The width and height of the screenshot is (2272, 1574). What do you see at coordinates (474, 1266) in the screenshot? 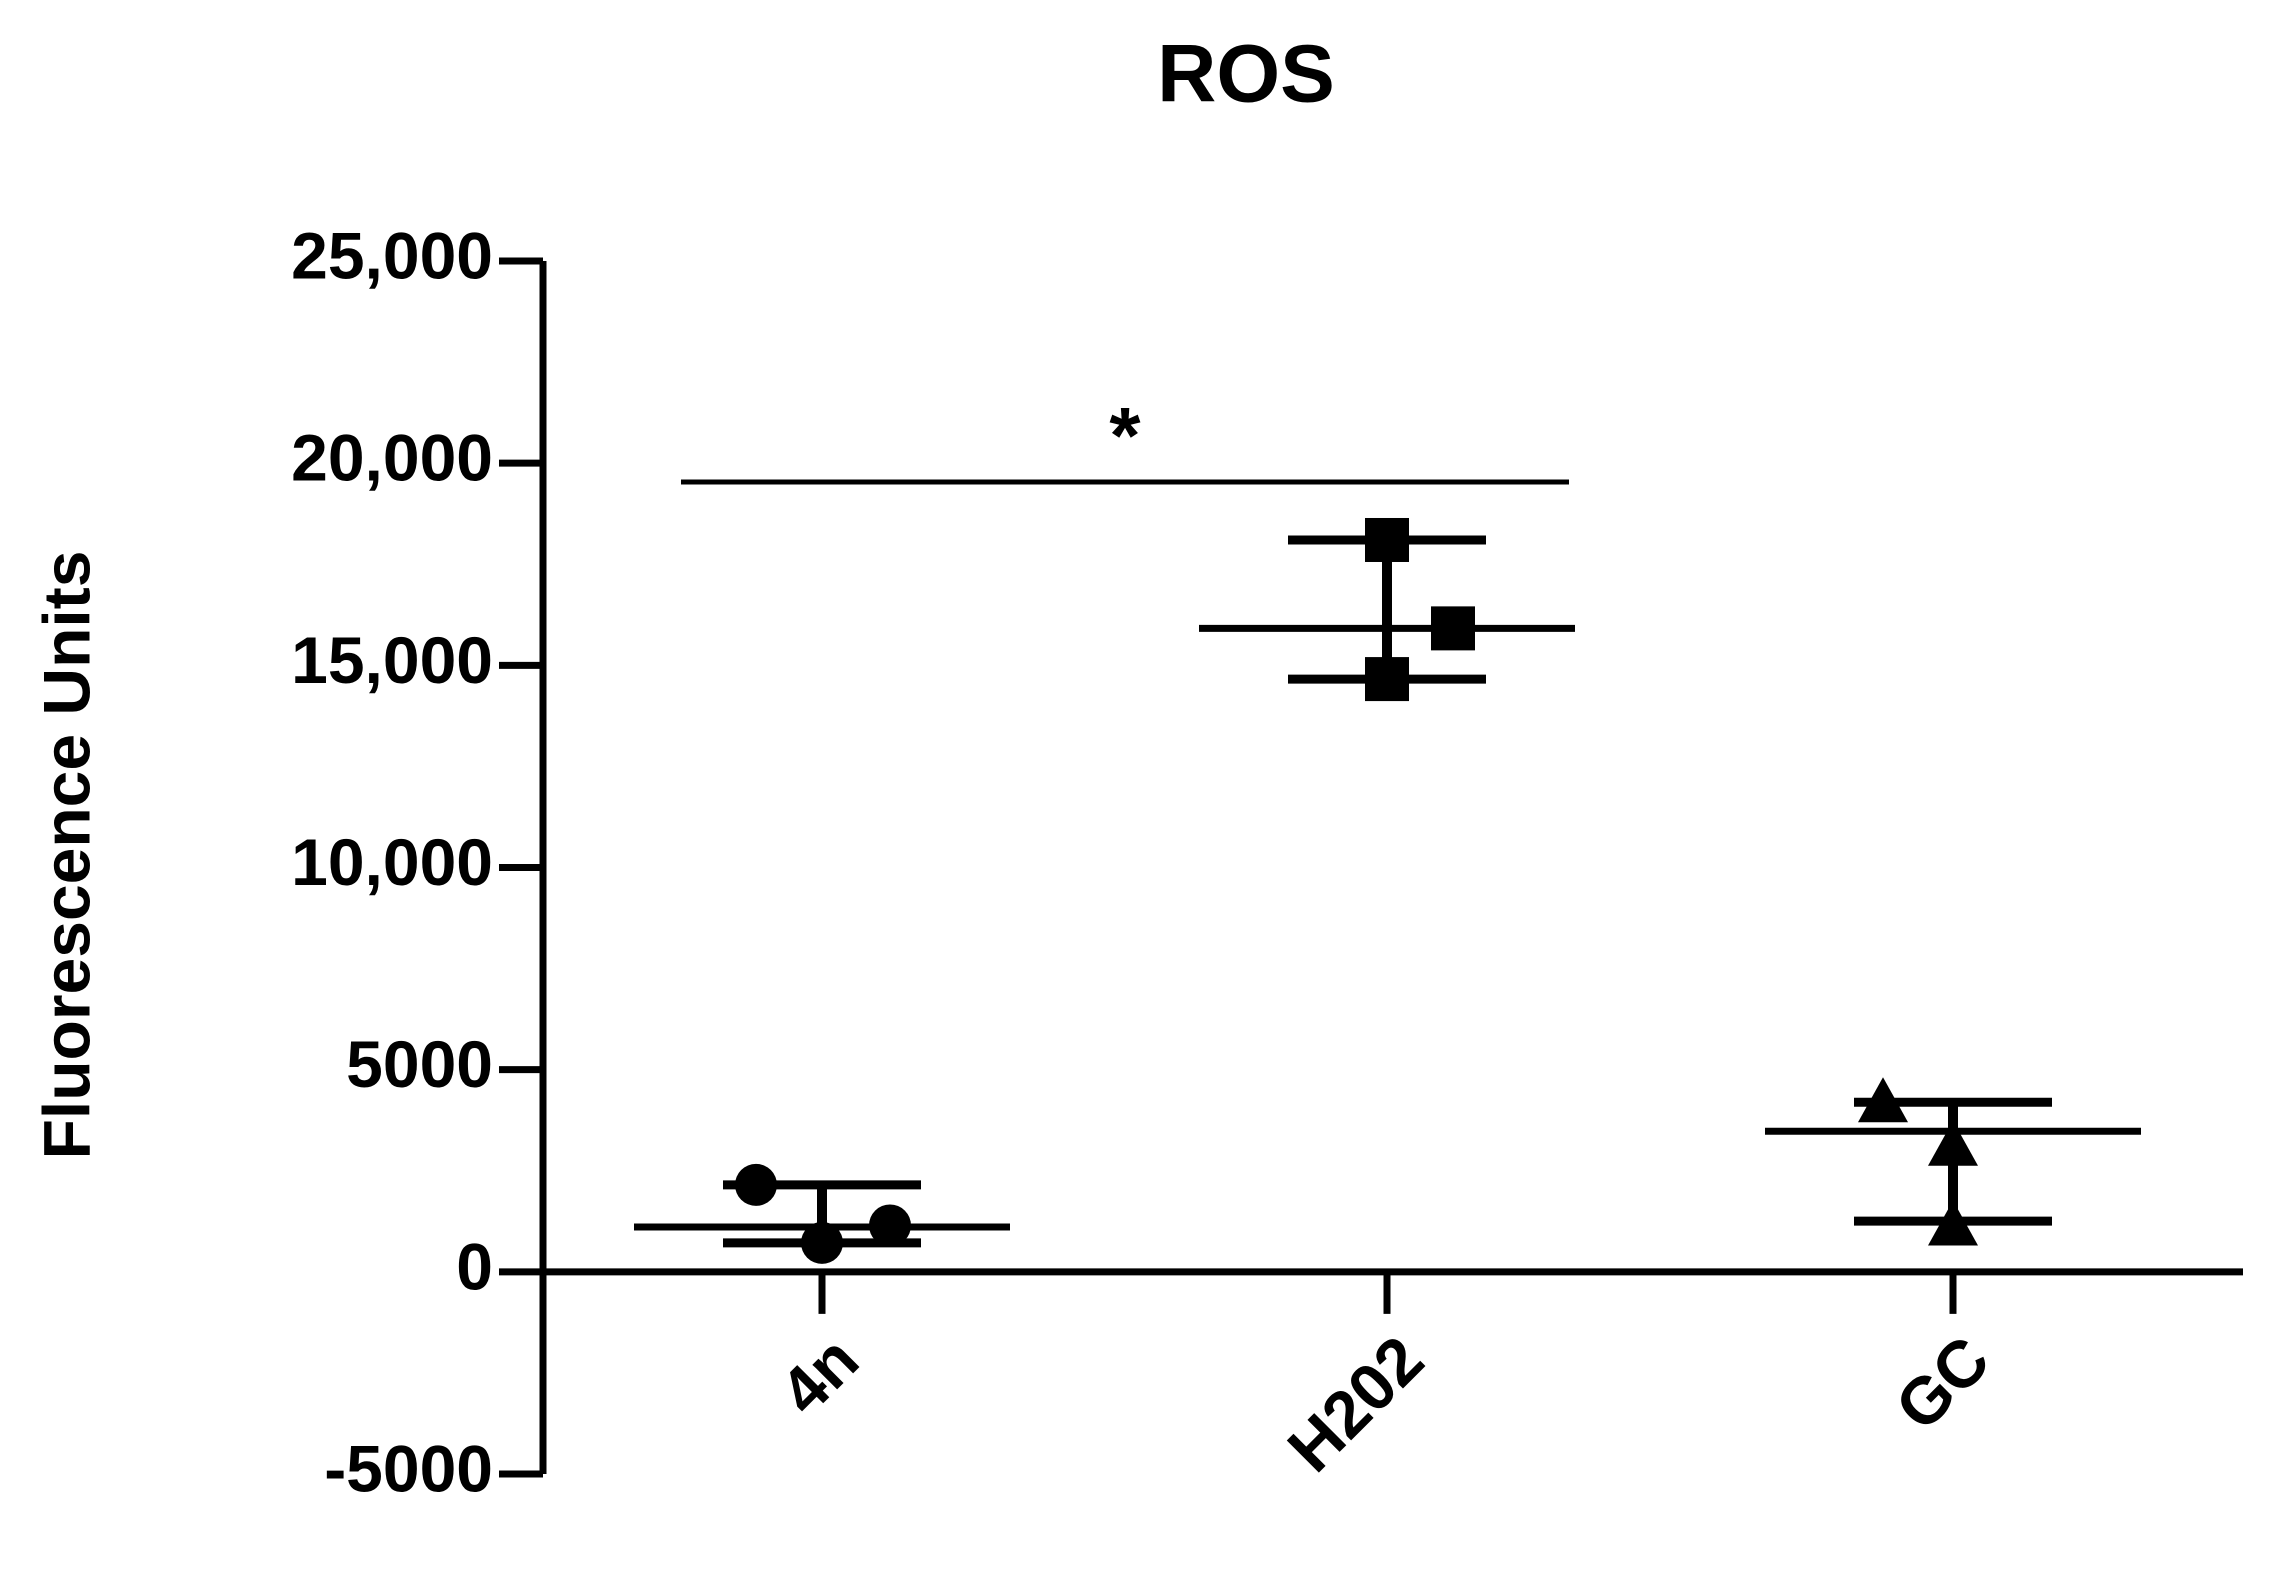
I see `y-tick-label: 0` at bounding box center [474, 1266].